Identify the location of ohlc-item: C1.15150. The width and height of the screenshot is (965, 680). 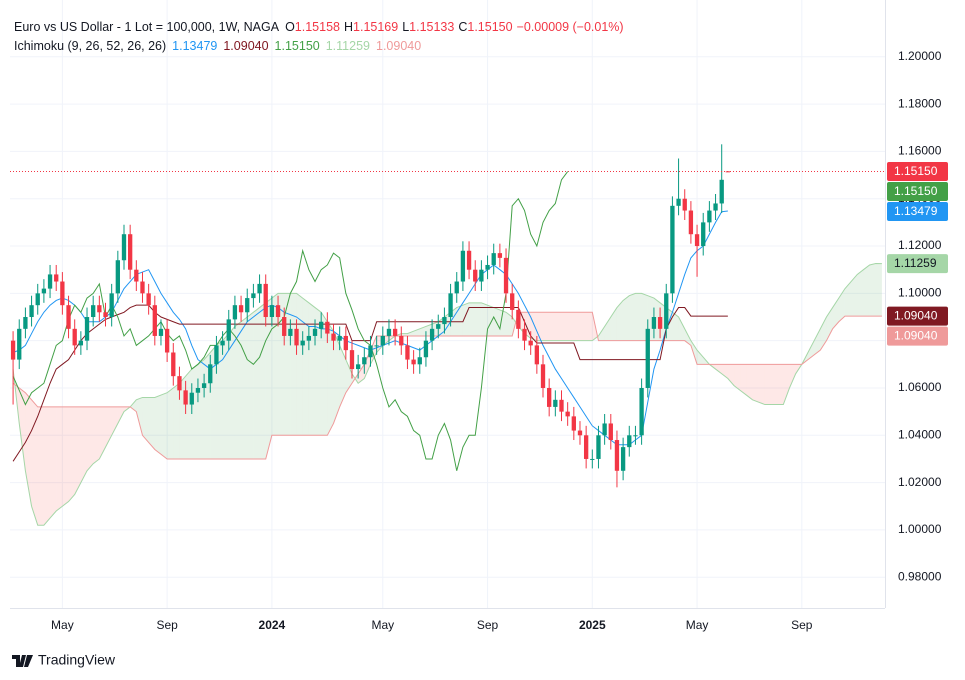
(485, 27).